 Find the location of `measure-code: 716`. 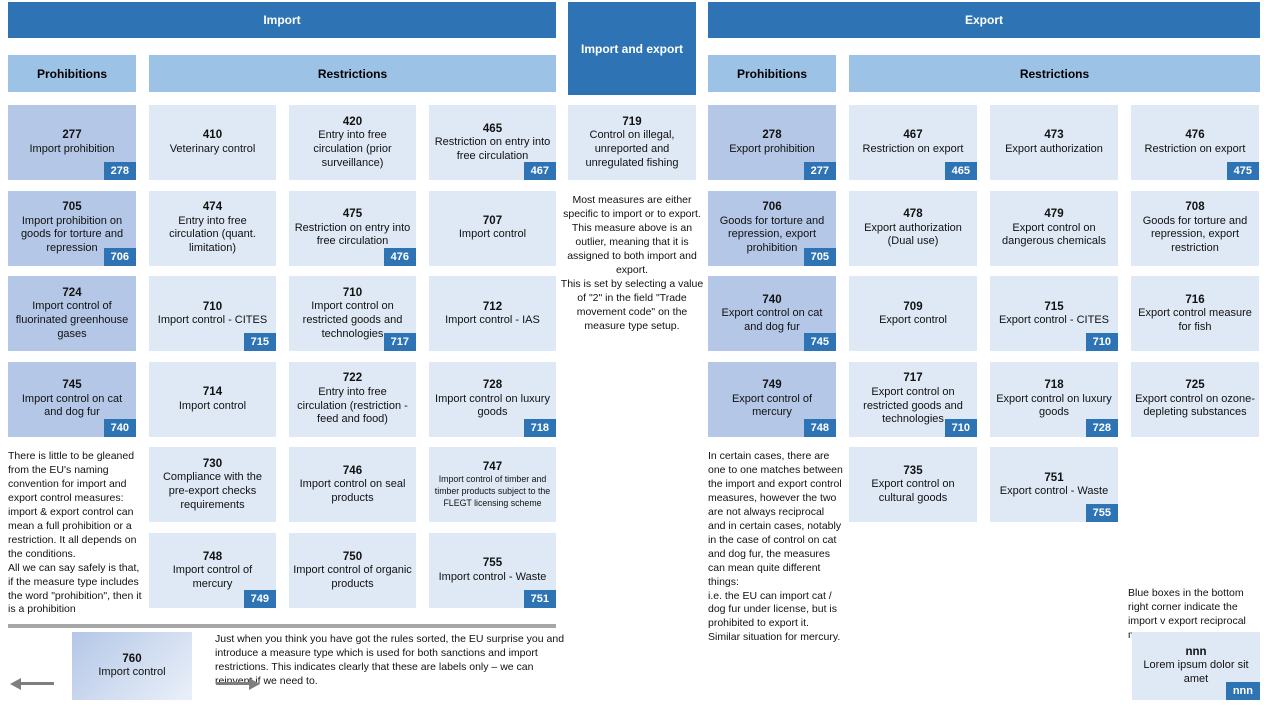

measure-code: 716 is located at coordinates (1195, 299).